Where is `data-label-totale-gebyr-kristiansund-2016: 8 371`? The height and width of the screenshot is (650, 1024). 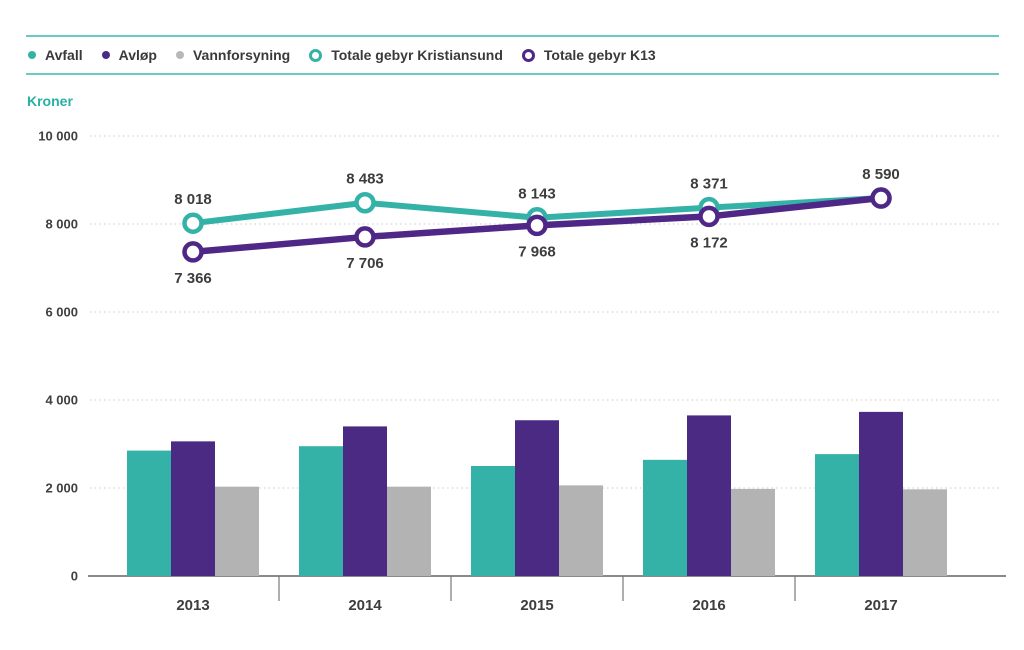 data-label-totale-gebyr-kristiansund-2016: 8 371 is located at coordinates (709, 184).